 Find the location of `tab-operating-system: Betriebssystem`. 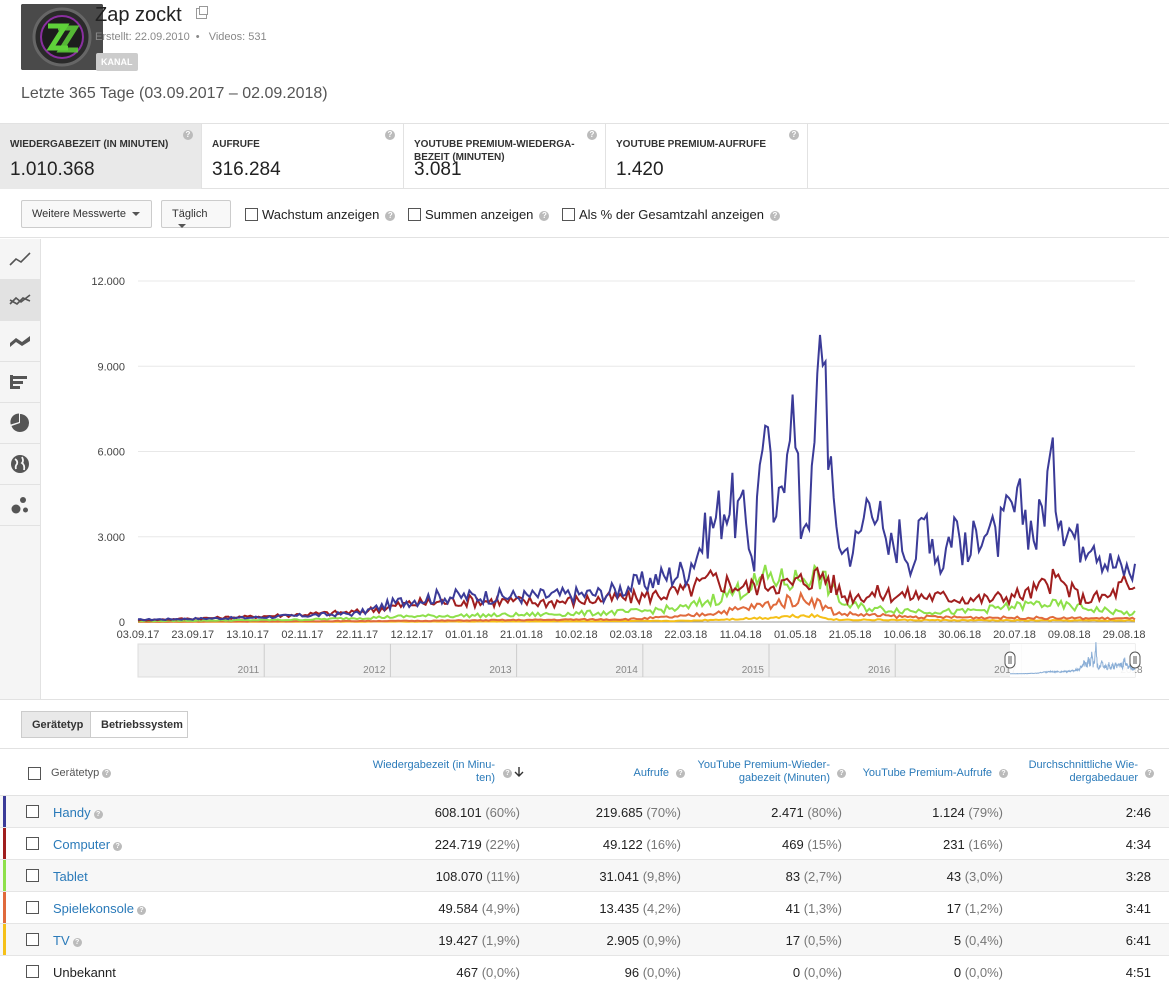

tab-operating-system: Betriebssystem is located at coordinates (139, 724).